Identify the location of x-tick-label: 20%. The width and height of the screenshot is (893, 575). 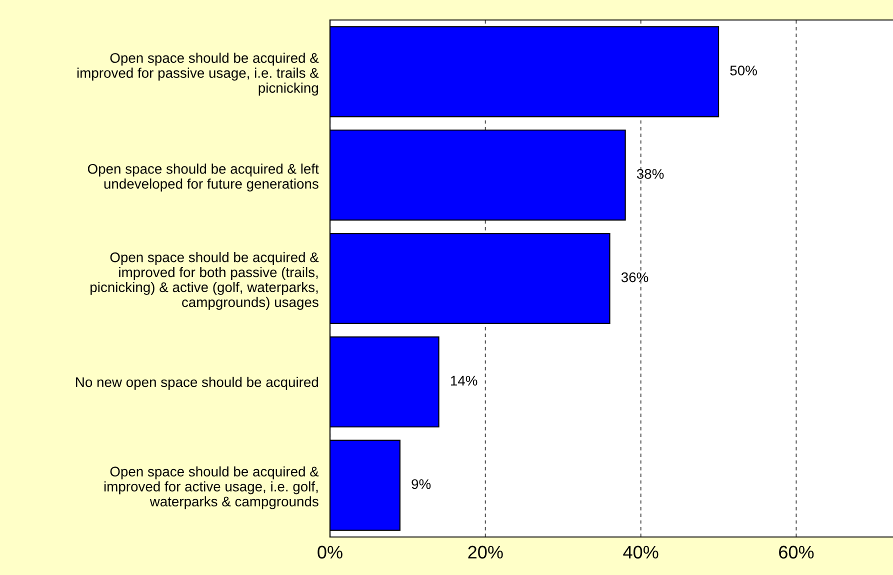
(485, 552).